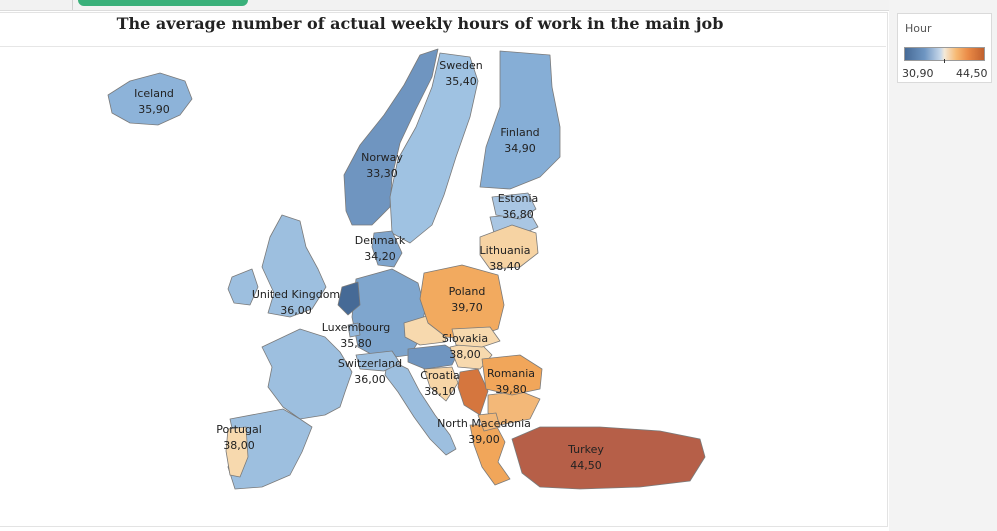 This screenshot has height=531, width=997. I want to click on land-ireland, so click(243, 287).